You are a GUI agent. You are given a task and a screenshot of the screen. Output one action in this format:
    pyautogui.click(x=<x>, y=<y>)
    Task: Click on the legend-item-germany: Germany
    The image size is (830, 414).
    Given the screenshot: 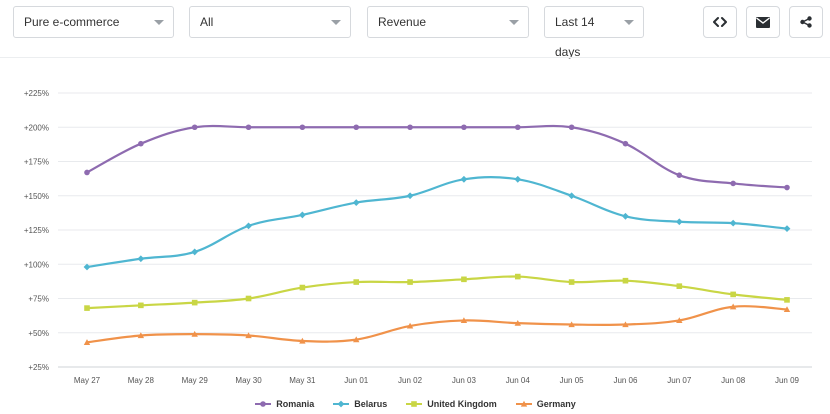 What is the action you would take?
    pyautogui.click(x=545, y=404)
    